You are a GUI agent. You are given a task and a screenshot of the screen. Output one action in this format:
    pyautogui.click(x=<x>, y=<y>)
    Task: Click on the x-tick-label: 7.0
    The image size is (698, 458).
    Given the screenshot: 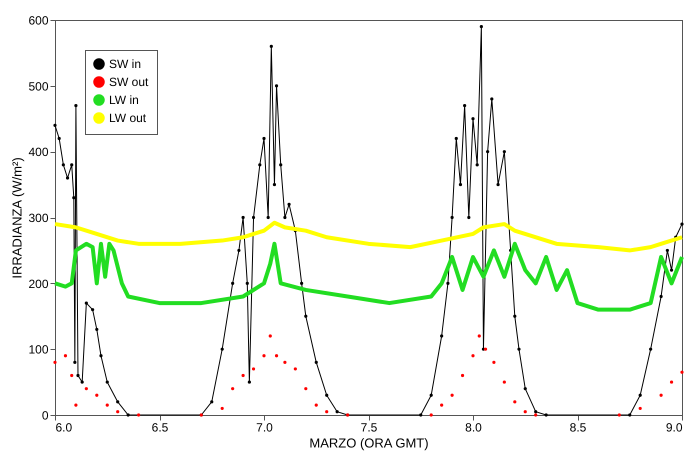 What is the action you would take?
    pyautogui.click(x=265, y=427)
    